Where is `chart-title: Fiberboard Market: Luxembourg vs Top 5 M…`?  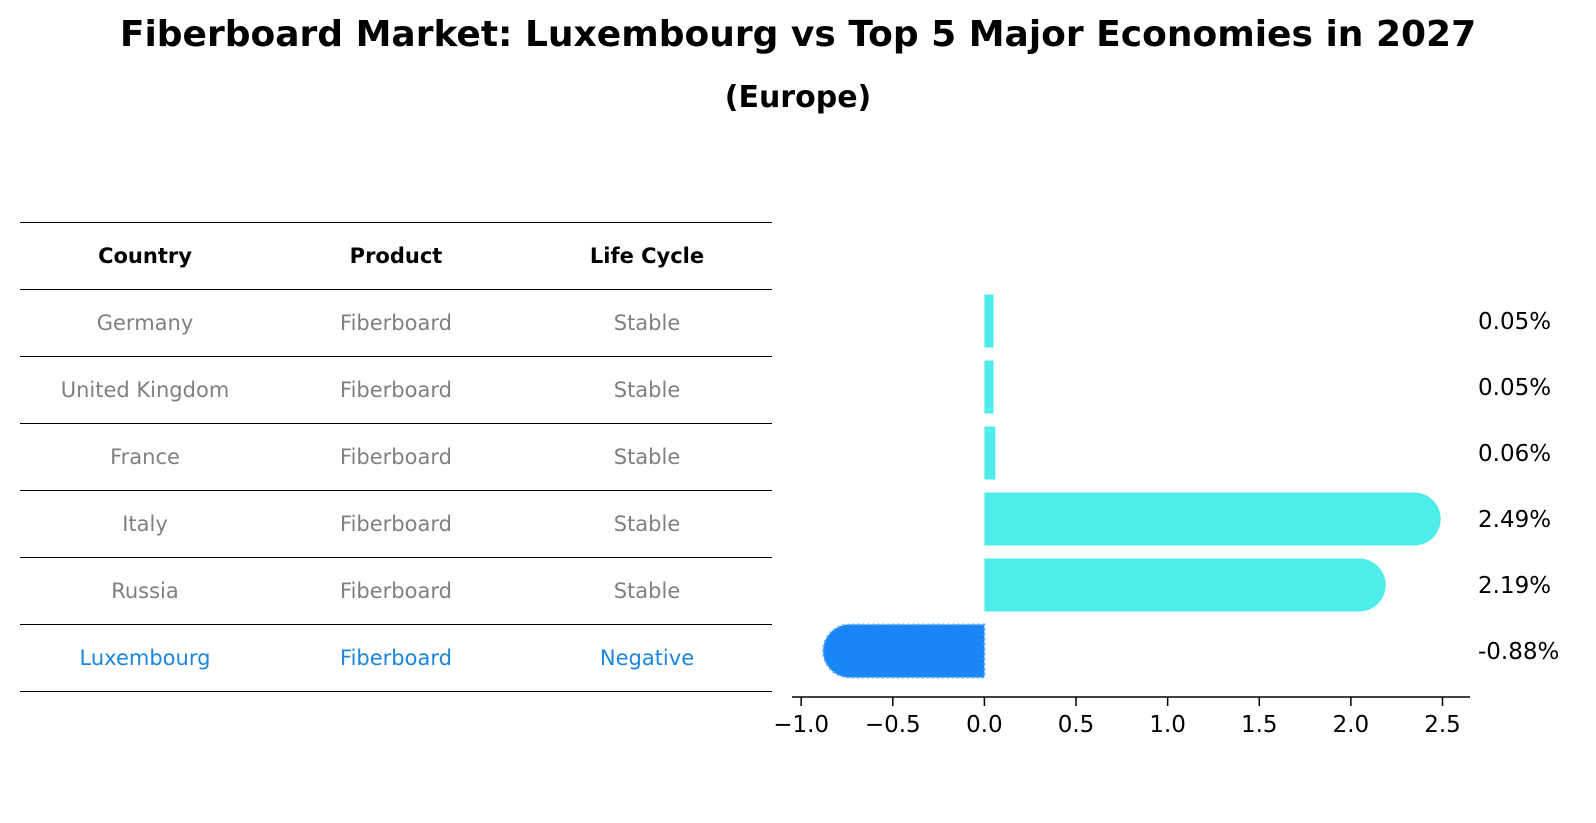
chart-title: Fiberboard Market: Luxembourg vs Top 5 M… is located at coordinates (798, 34).